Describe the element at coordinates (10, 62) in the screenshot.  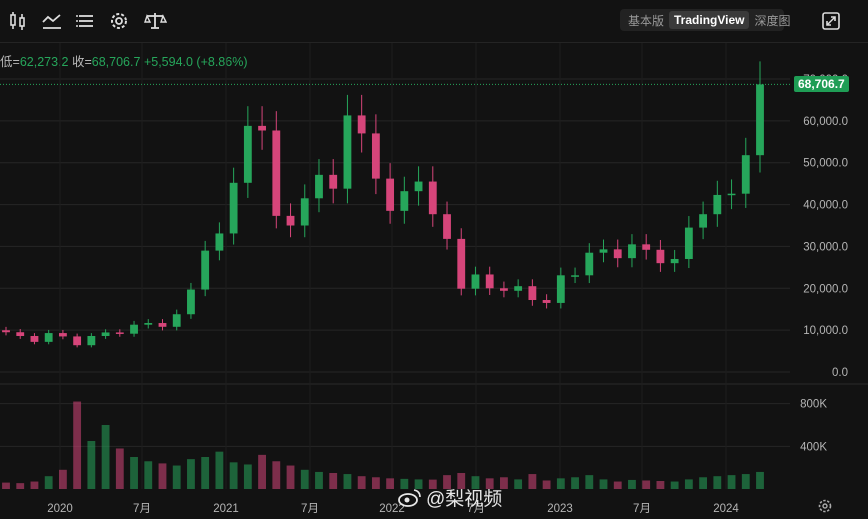
I see `low-label: 低=` at that location.